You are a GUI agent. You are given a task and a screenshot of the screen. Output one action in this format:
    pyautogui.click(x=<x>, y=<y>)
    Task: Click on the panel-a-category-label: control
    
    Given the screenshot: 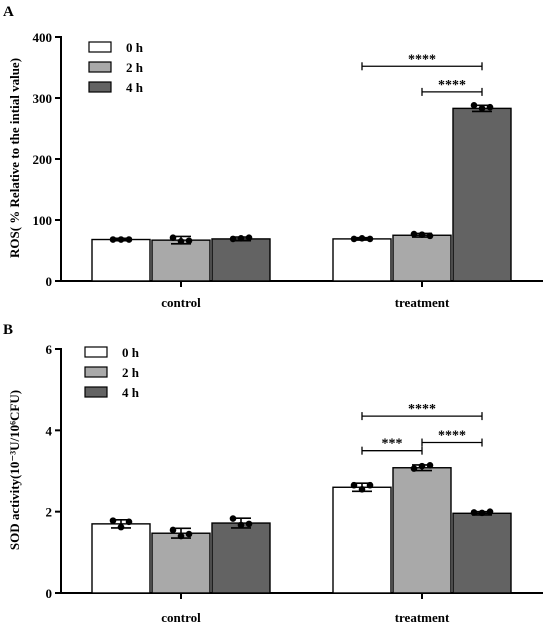 What is the action you would take?
    pyautogui.click(x=181, y=302)
    